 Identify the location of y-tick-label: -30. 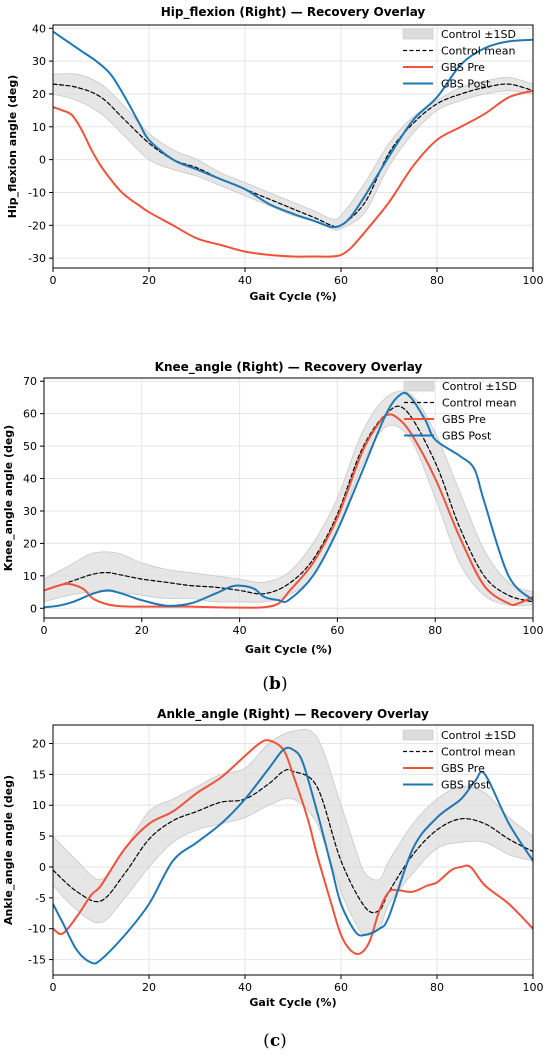
(37, 258).